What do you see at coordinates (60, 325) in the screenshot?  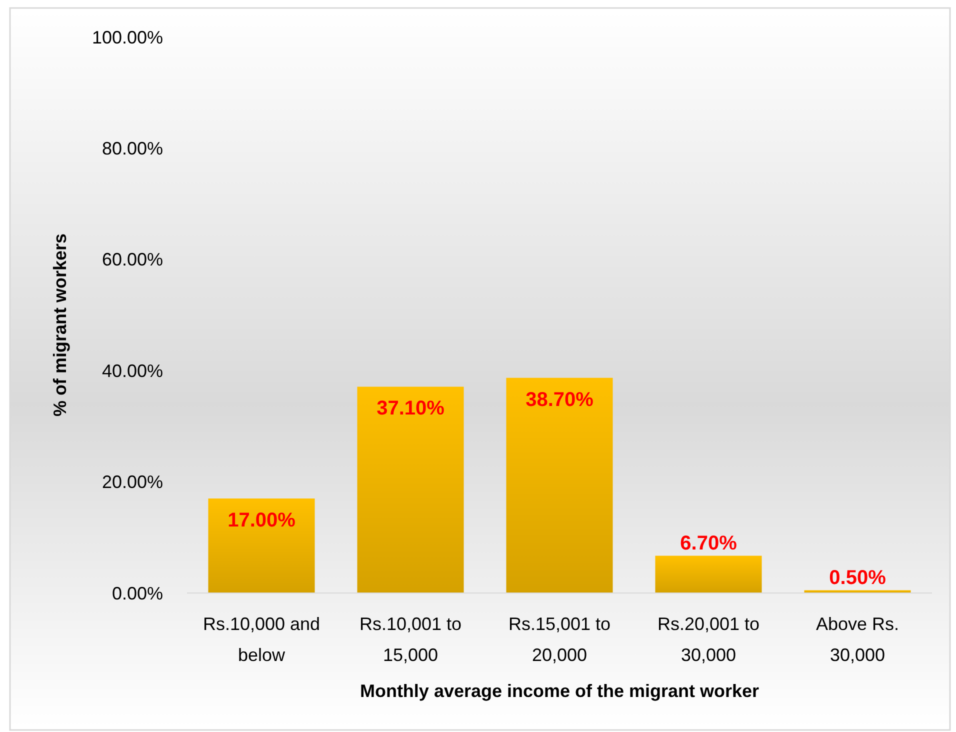 I see `y-axis-title: % of migrant workers` at bounding box center [60, 325].